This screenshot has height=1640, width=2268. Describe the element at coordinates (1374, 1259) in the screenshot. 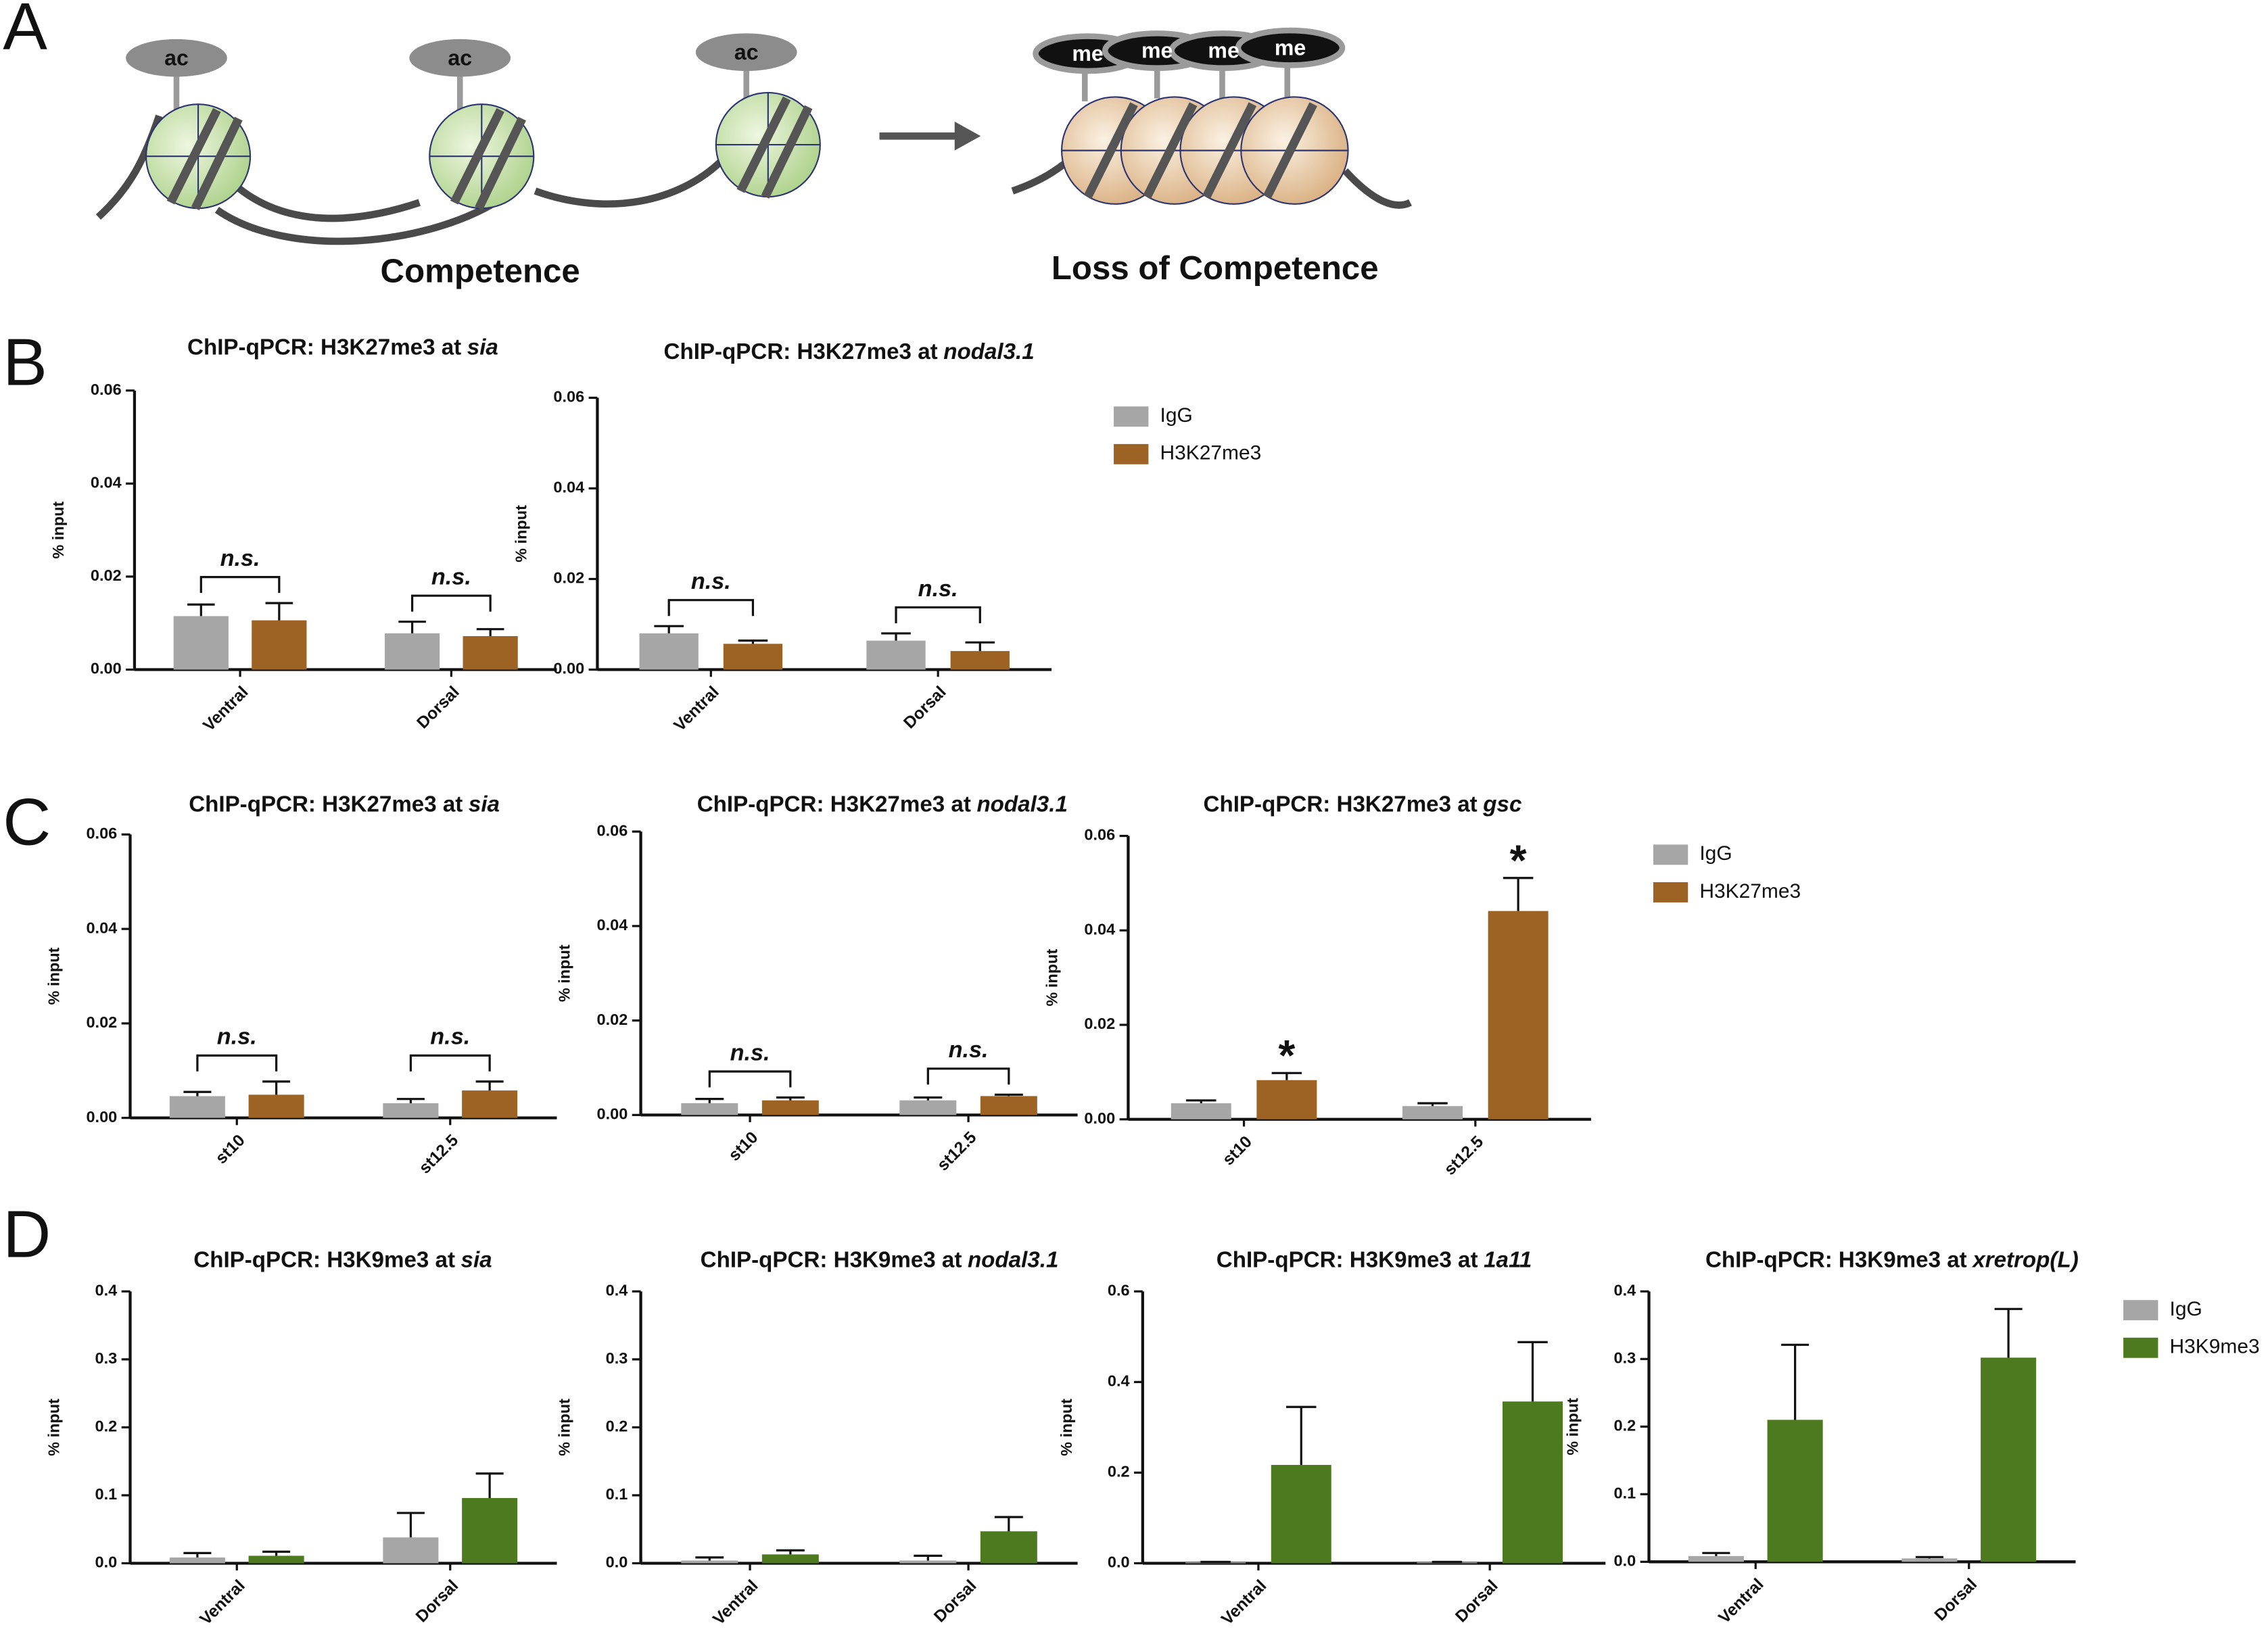

I see `chart-title: ChIP-qPCR: H3K9me3 at 1a11` at that location.